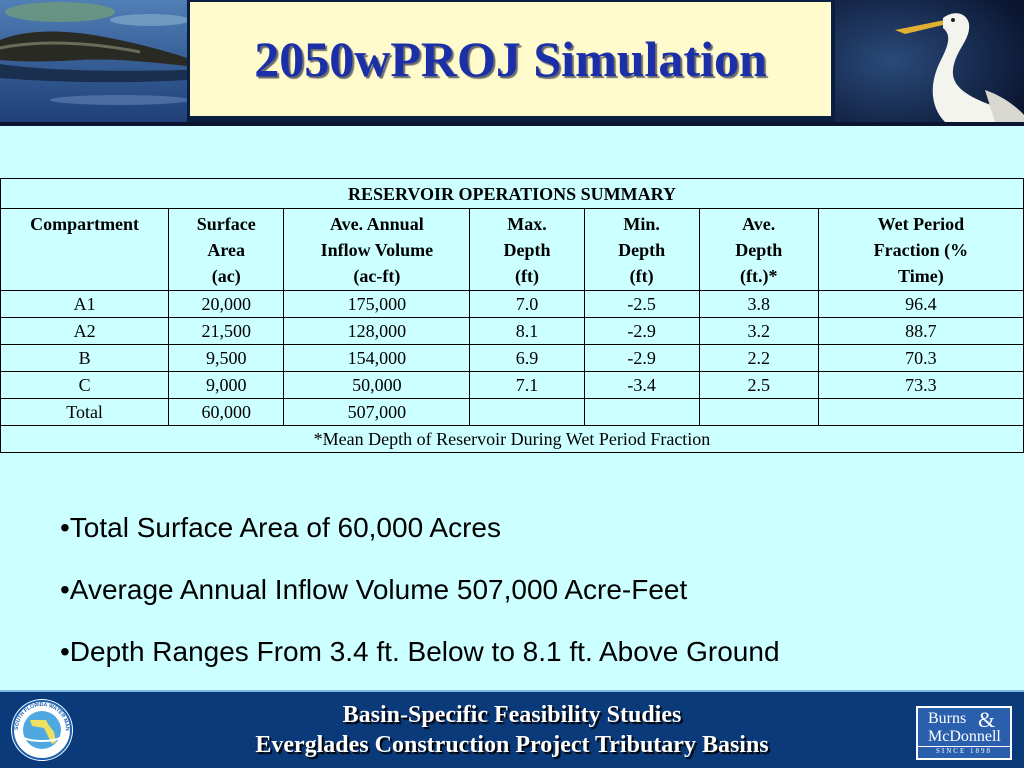 The height and width of the screenshot is (768, 1024). What do you see at coordinates (929, 61) in the screenshot?
I see `egret-photo` at bounding box center [929, 61].